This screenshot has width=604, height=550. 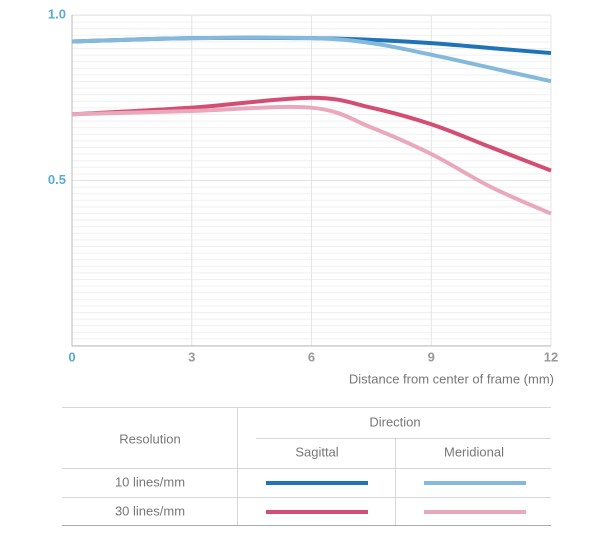 I want to click on x-tick-label: 12, so click(x=551, y=356).